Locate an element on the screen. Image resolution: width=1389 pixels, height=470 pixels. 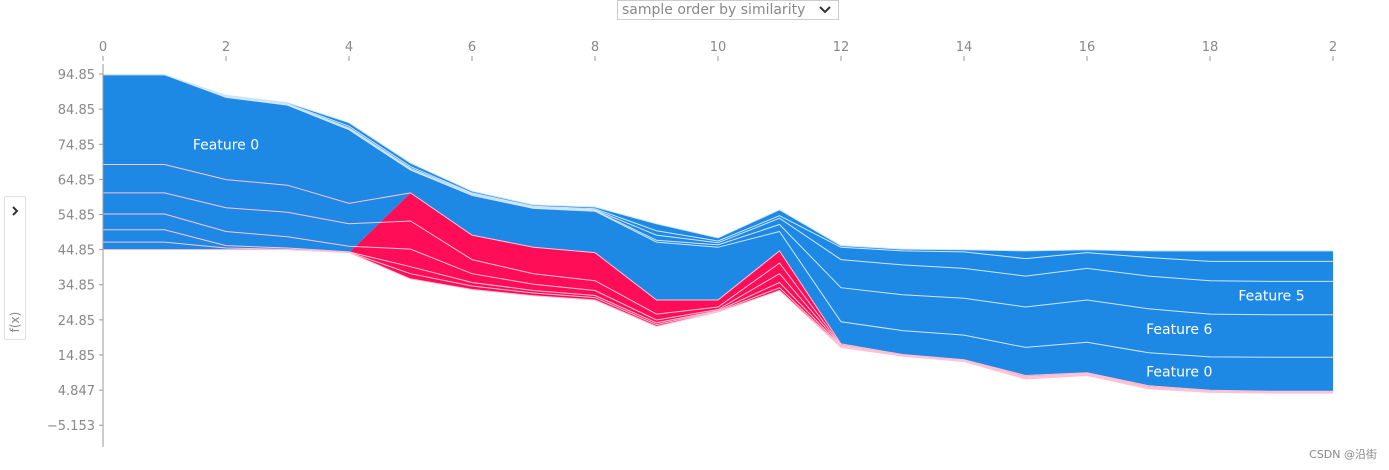
x-tick-label: 18 is located at coordinates (1210, 47).